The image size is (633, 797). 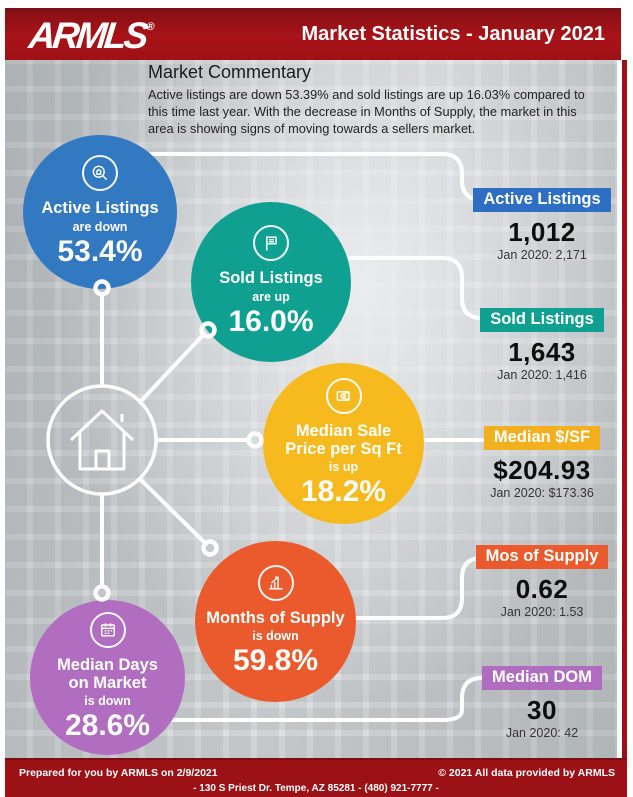 I want to click on active-listings-bubble: Active Listings are down 53.4%, so click(x=100, y=212).